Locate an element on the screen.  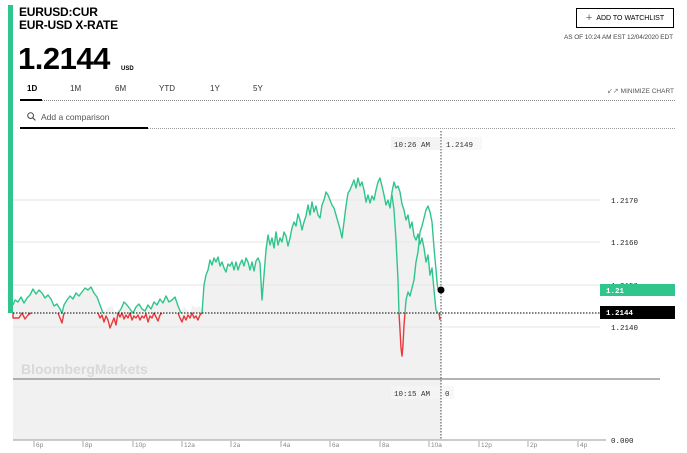
crosshair-time-bg is located at coordinates (415, 143).